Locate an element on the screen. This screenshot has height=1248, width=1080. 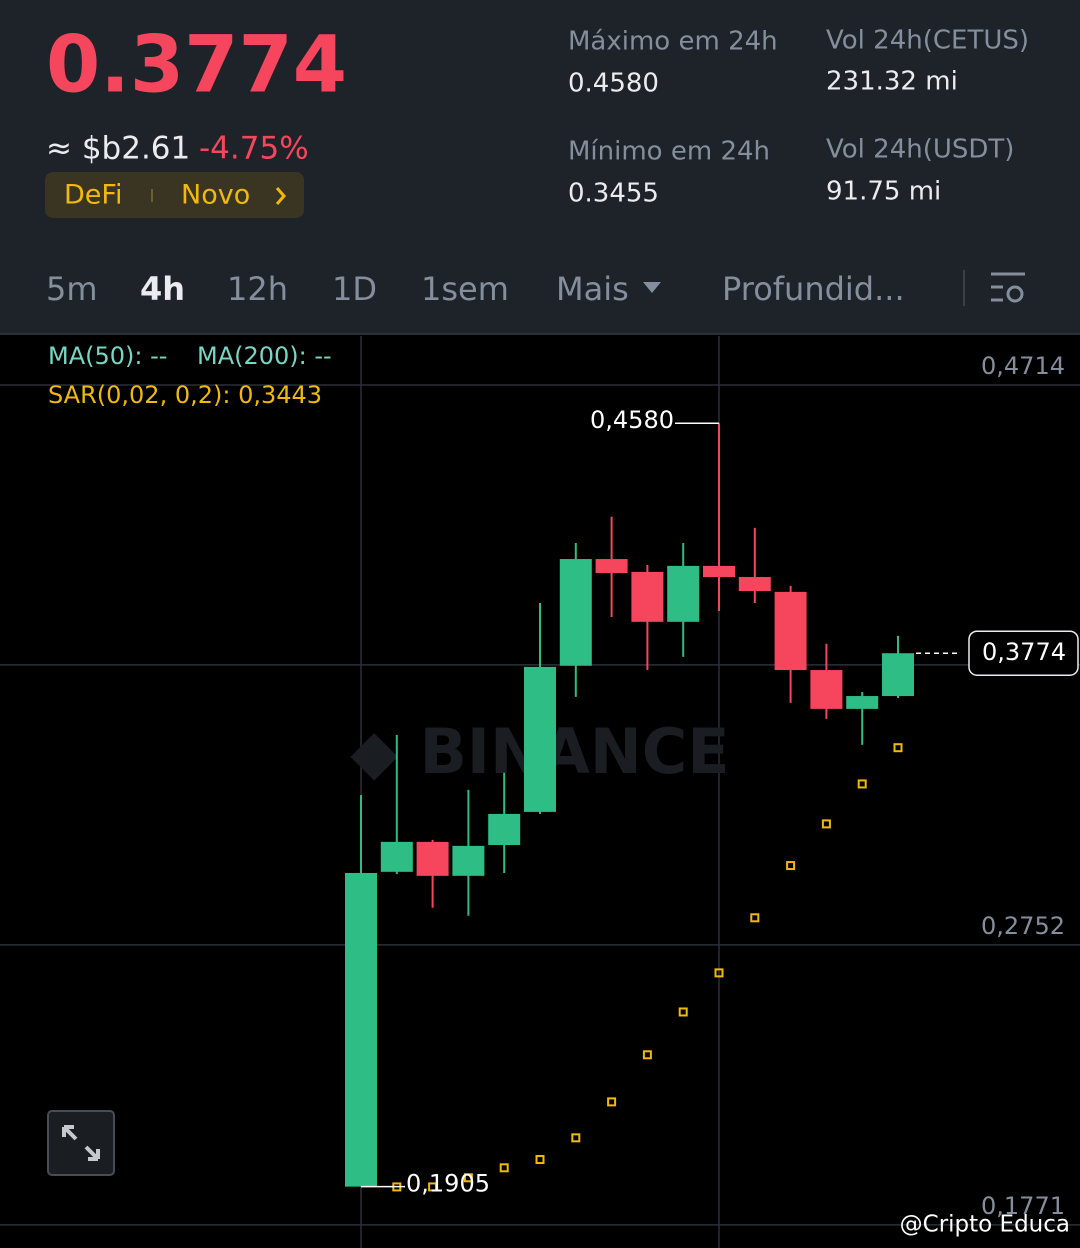
stat-label: Vol 24h(CETUS) is located at coordinates (927, 41).